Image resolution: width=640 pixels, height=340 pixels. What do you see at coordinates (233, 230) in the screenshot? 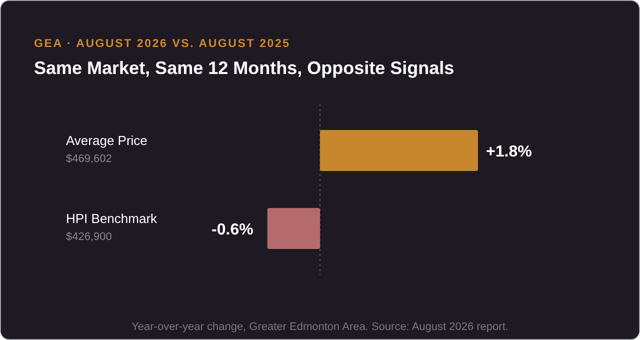
I see `data-label: -0.6%` at bounding box center [233, 230].